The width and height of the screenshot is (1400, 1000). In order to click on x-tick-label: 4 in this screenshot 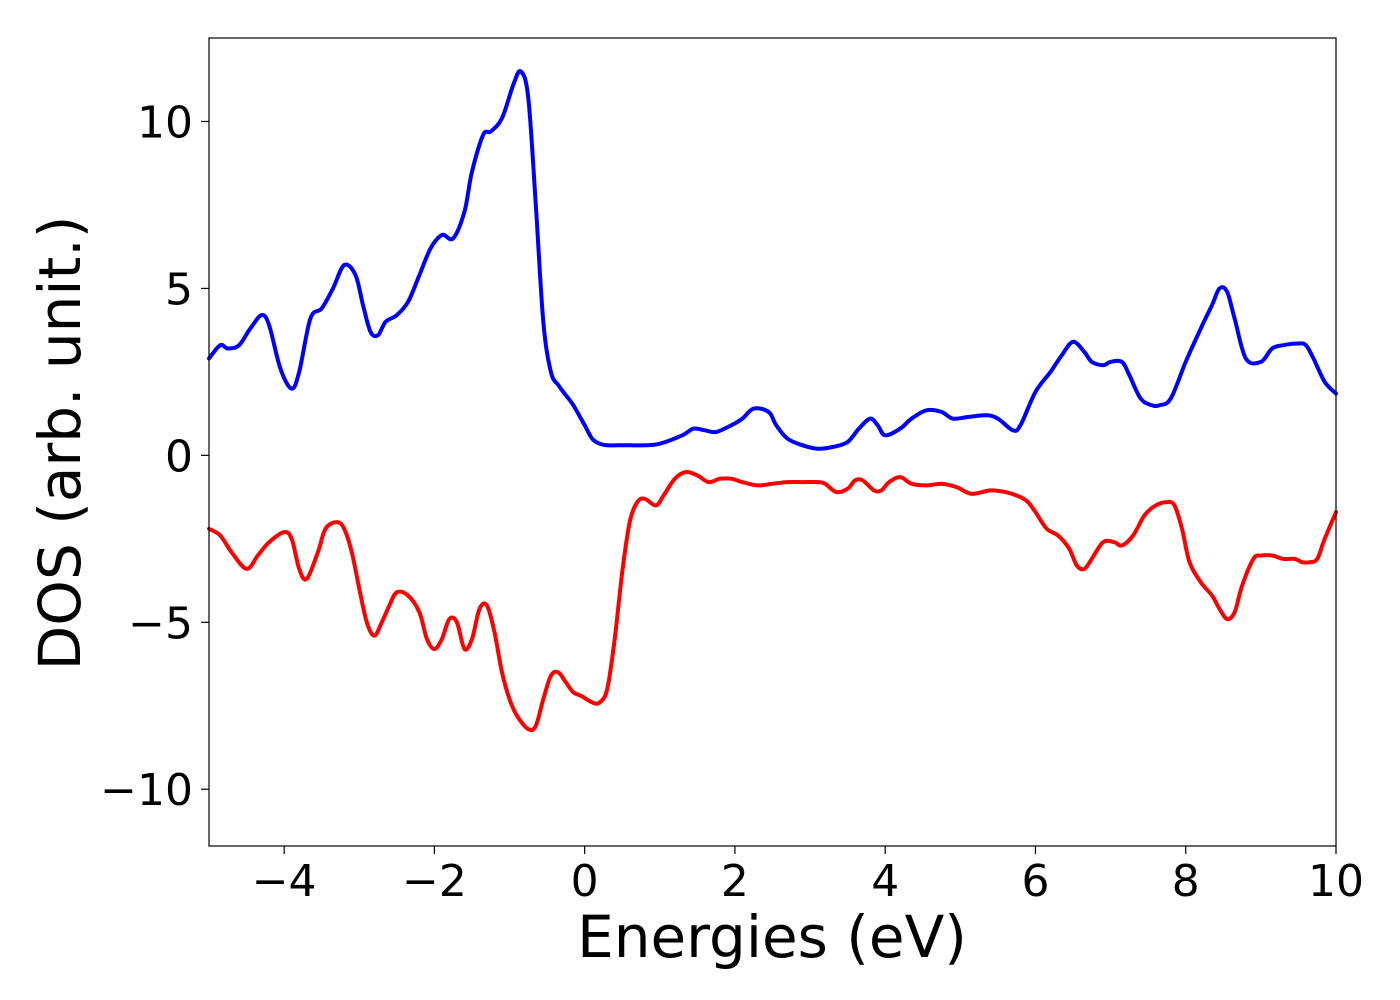, I will do `click(885, 881)`.